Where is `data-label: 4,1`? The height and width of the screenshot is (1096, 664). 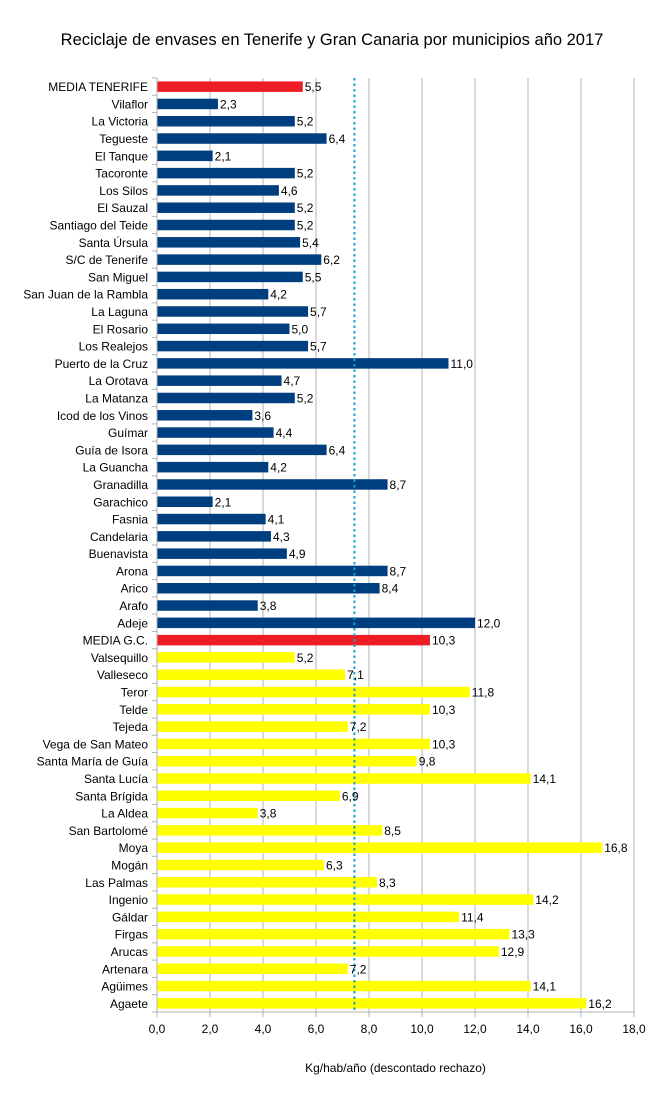 data-label: 4,1 is located at coordinates (276, 520).